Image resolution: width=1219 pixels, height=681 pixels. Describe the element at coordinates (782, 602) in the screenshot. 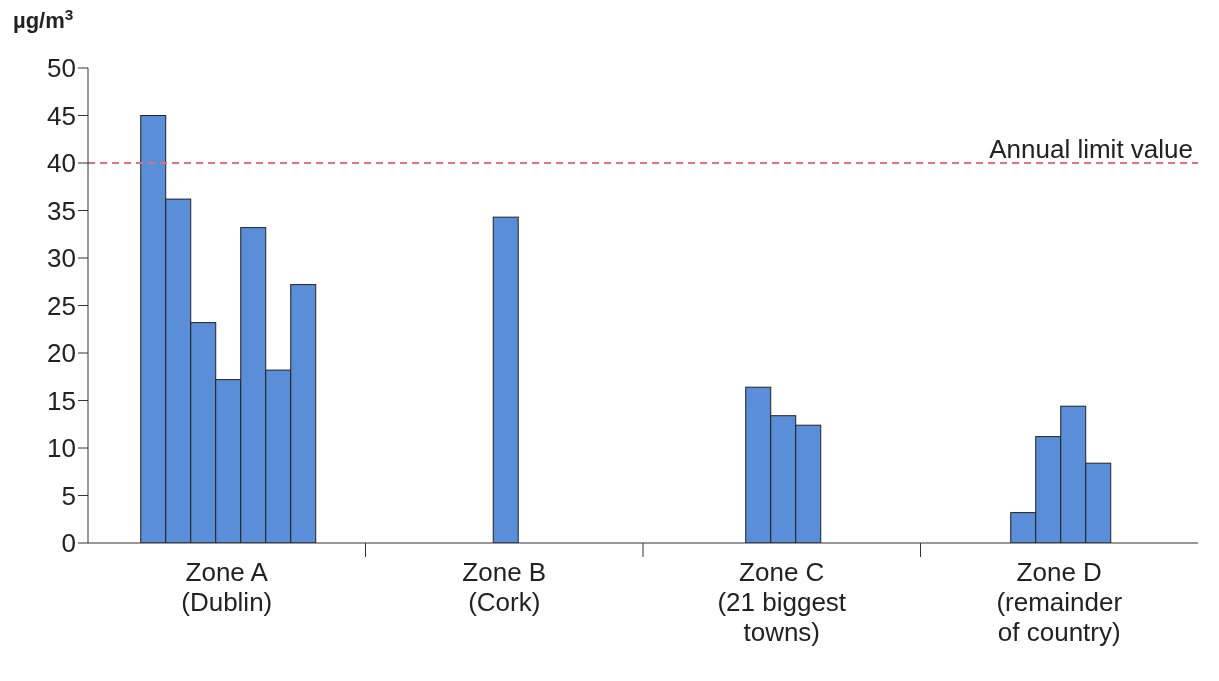

I see `x-tick-label: Zone C (21 biggest towns)` at that location.